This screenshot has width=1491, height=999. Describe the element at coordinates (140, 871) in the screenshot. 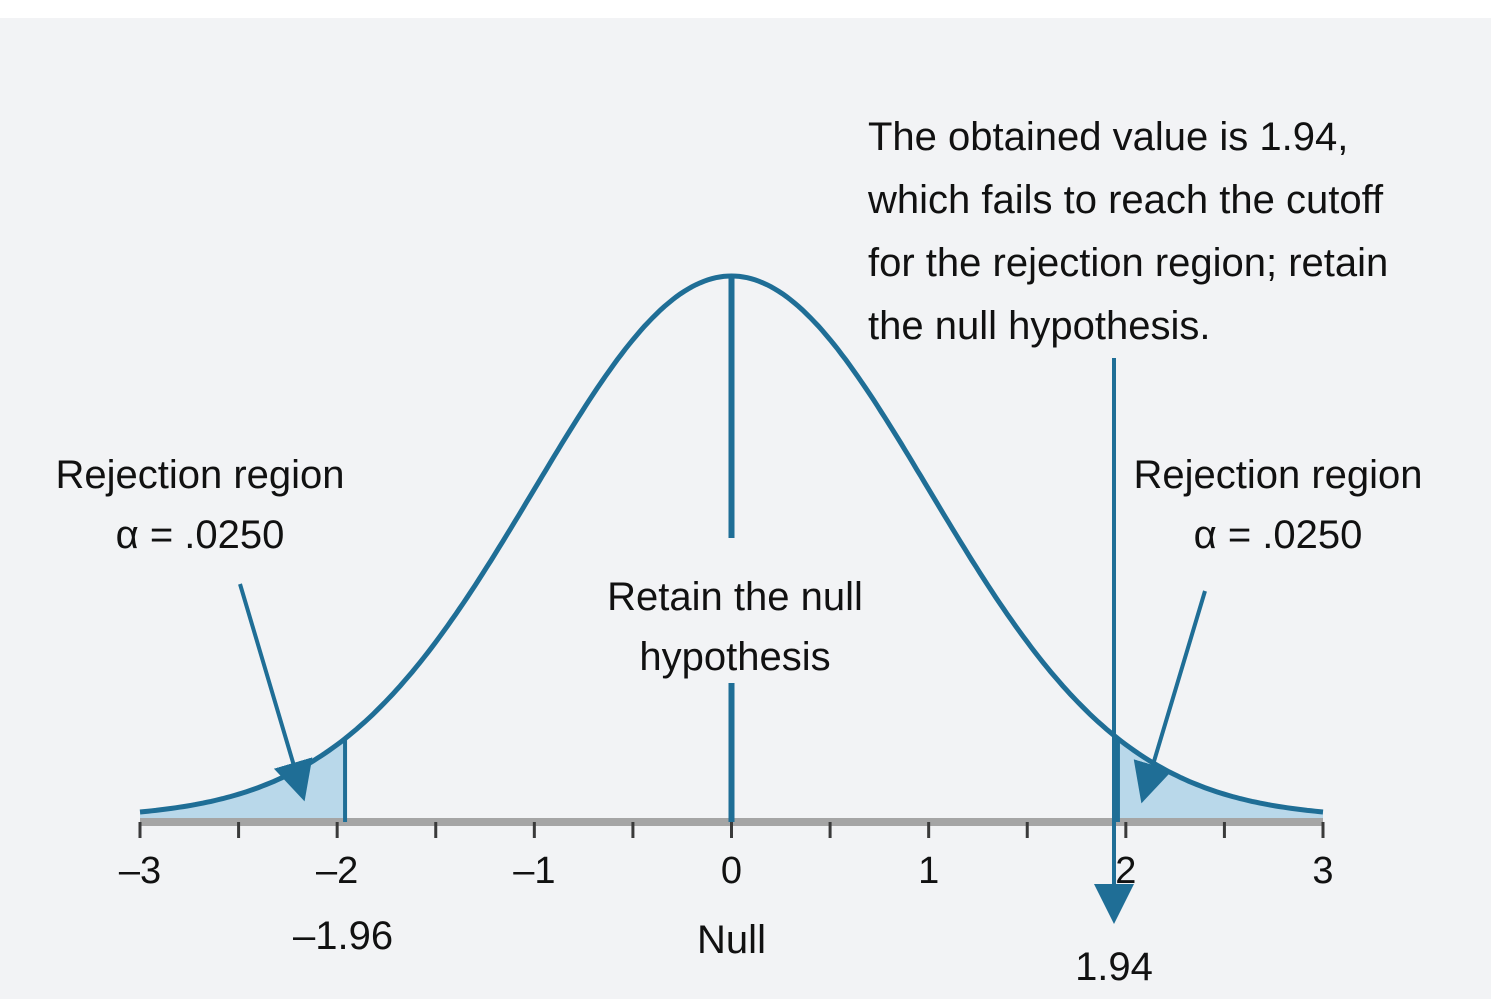

I see `x-axis-tick-label: –3` at that location.